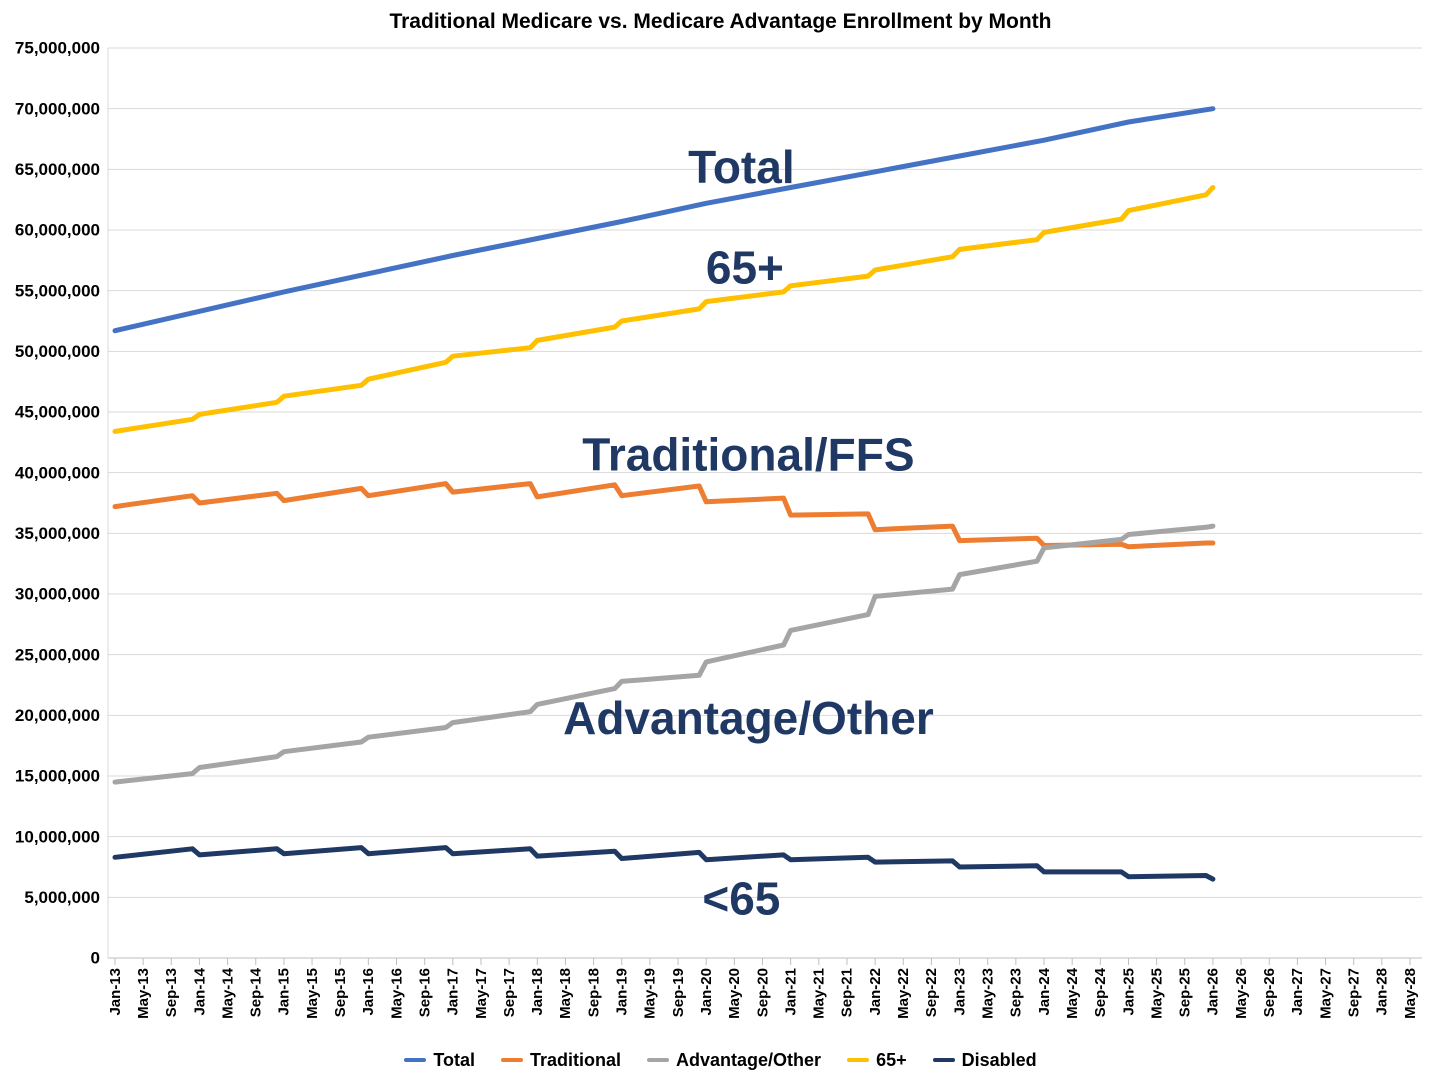 This screenshot has width=1441, height=1081. What do you see at coordinates (57, 594) in the screenshot?
I see `y-axis-tick-label: 30,000,000` at bounding box center [57, 594].